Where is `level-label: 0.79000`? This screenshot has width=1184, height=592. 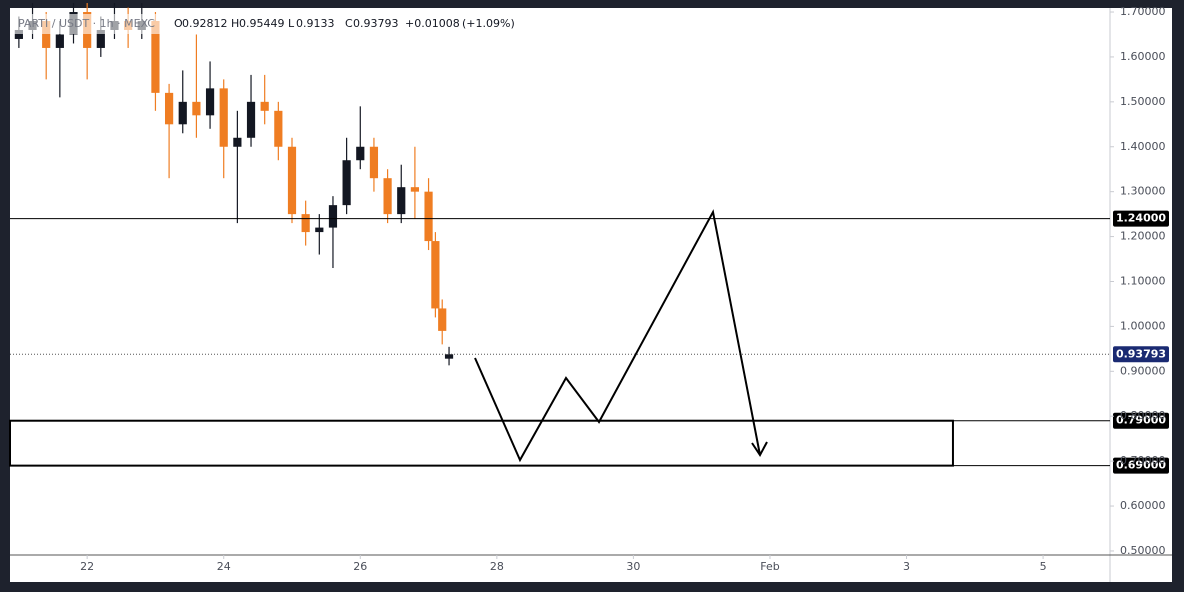
level-label: 0.79000 is located at coordinates (1141, 420).